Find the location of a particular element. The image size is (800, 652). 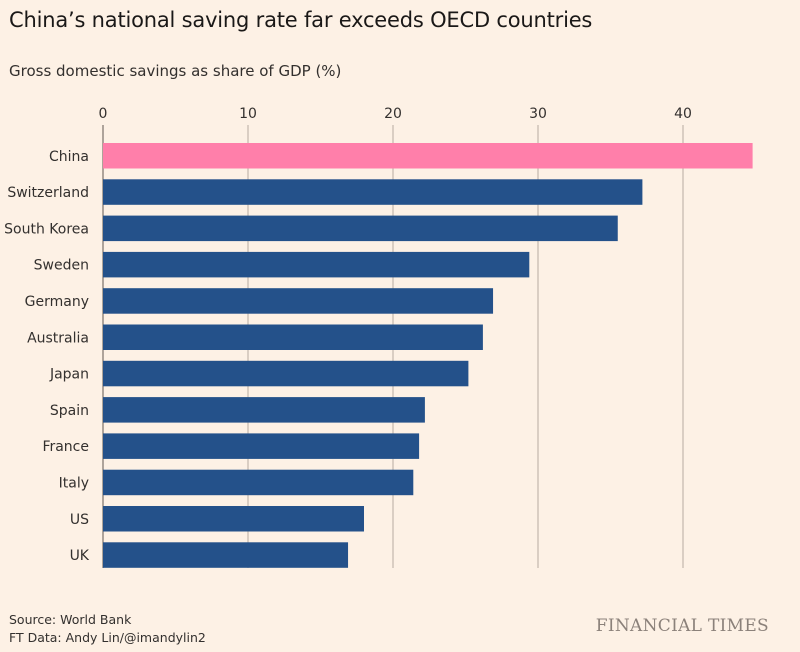

category-label-japan: Japan is located at coordinates (69, 375).